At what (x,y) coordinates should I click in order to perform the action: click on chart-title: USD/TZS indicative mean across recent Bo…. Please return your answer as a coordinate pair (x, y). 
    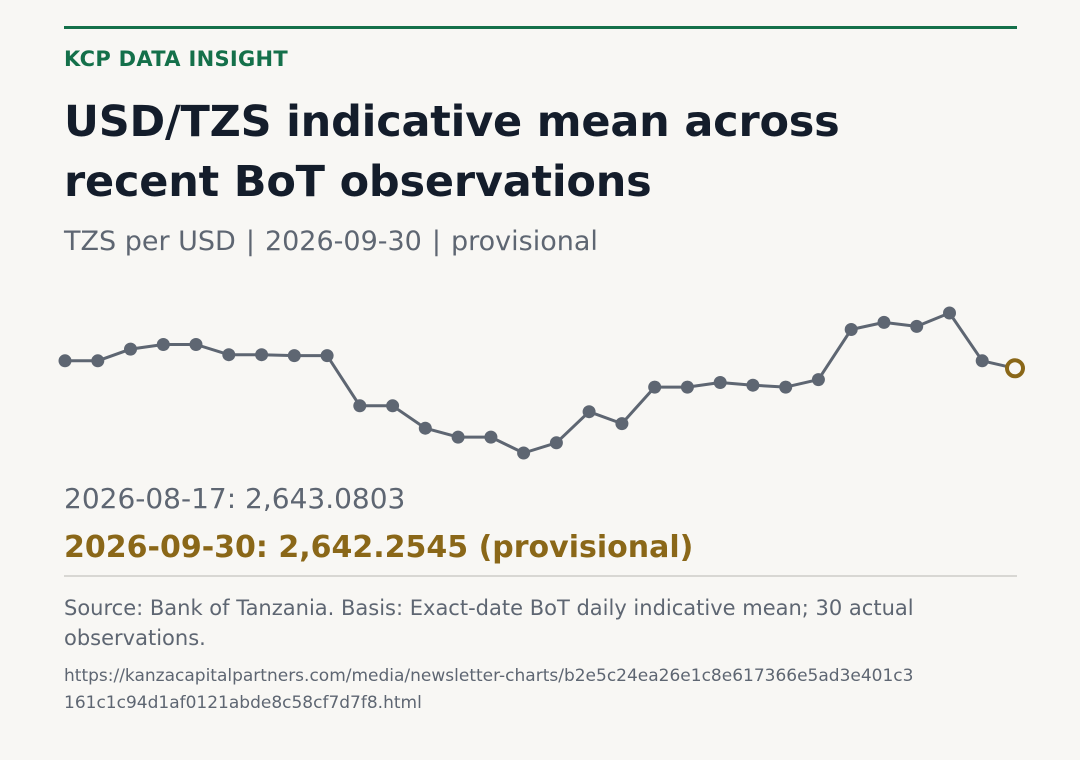
    Looking at the image, I should click on (452, 152).